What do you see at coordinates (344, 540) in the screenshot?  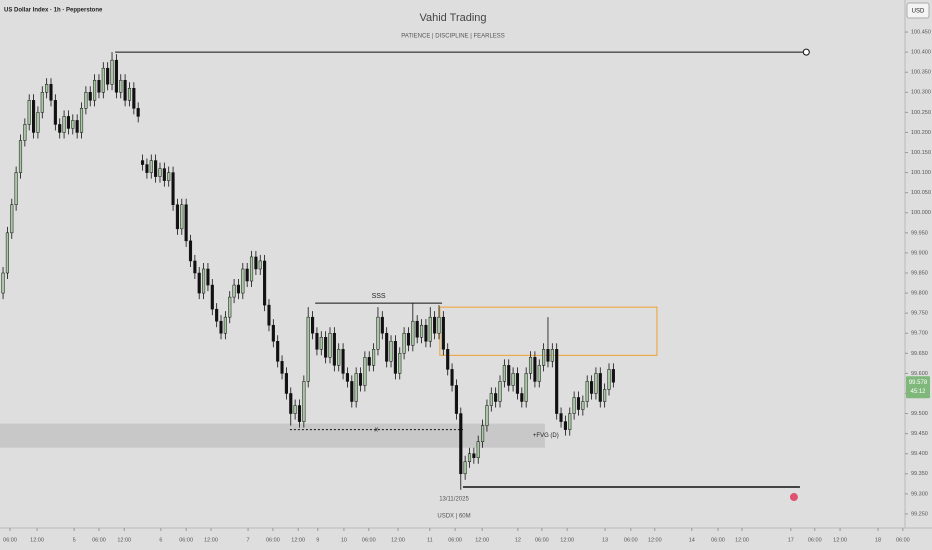 I see `x-tick-label: 10` at bounding box center [344, 540].